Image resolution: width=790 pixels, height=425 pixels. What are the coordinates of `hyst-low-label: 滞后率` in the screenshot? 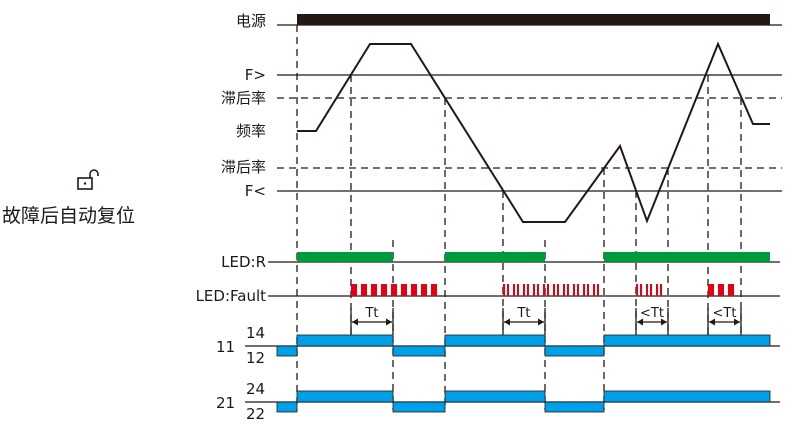 It's located at (243, 167).